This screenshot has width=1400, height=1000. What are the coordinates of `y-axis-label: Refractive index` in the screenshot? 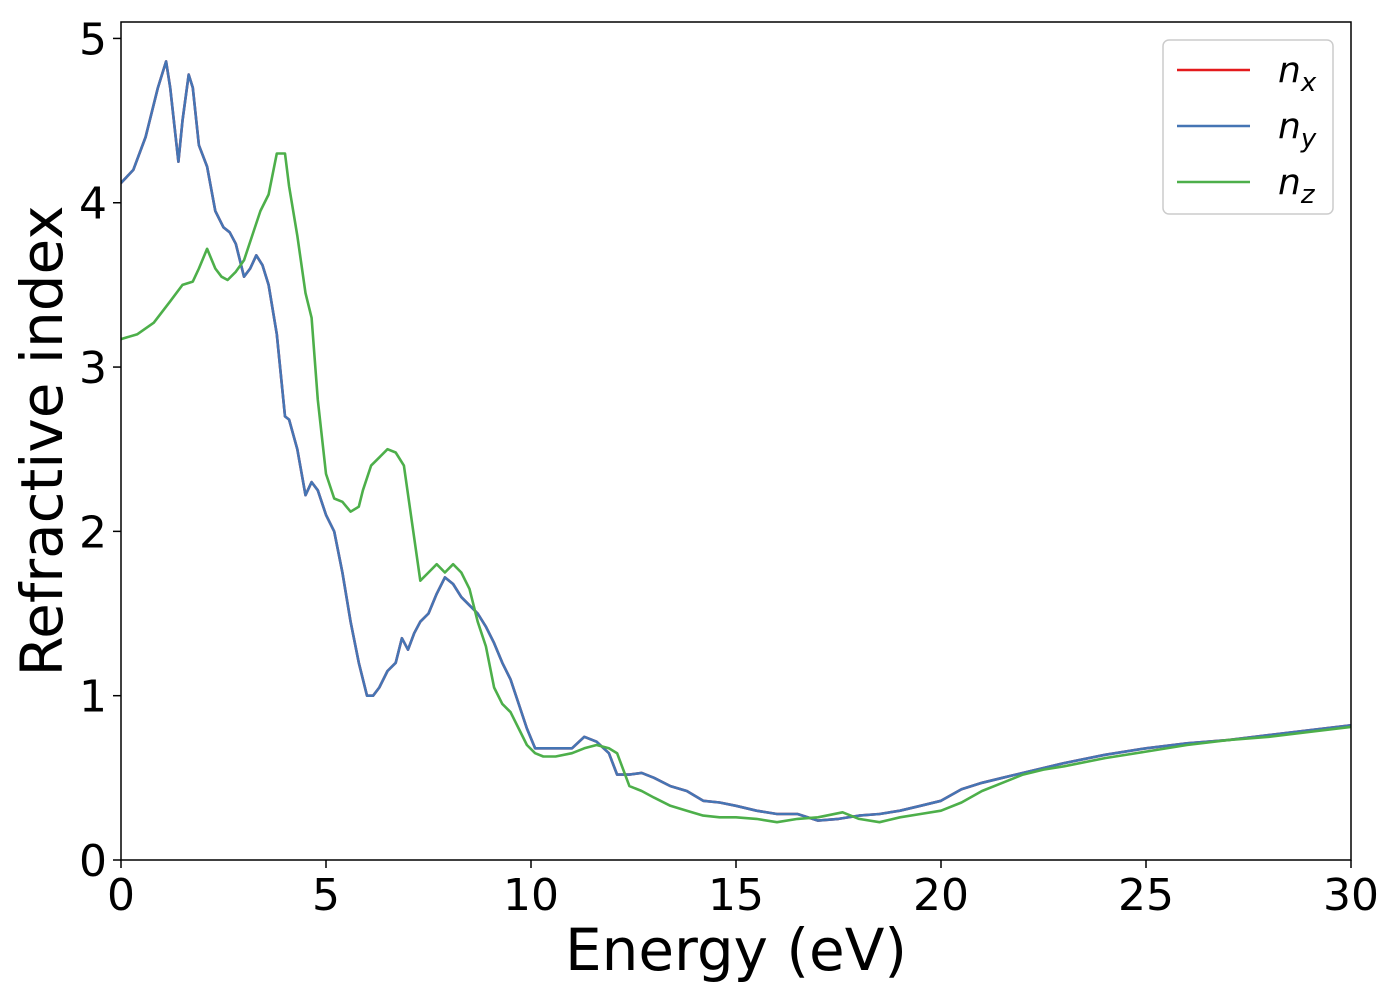 It's located at (42, 440).